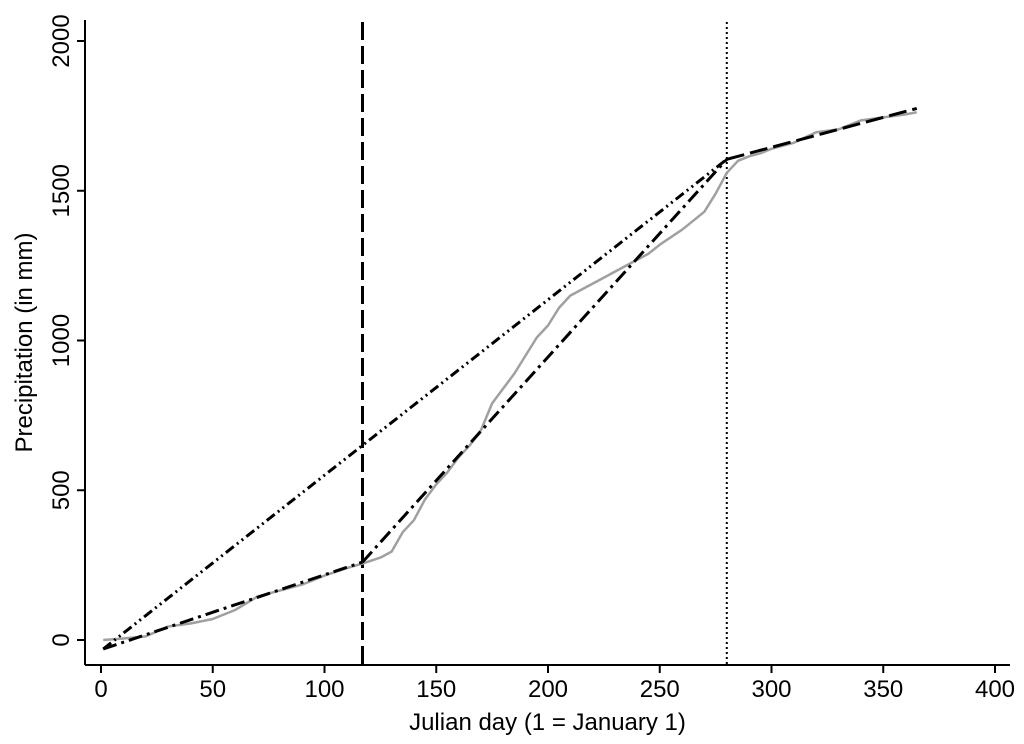 This screenshot has width=1024, height=744. What do you see at coordinates (660, 689) in the screenshot?
I see `x-tick-label: 250` at bounding box center [660, 689].